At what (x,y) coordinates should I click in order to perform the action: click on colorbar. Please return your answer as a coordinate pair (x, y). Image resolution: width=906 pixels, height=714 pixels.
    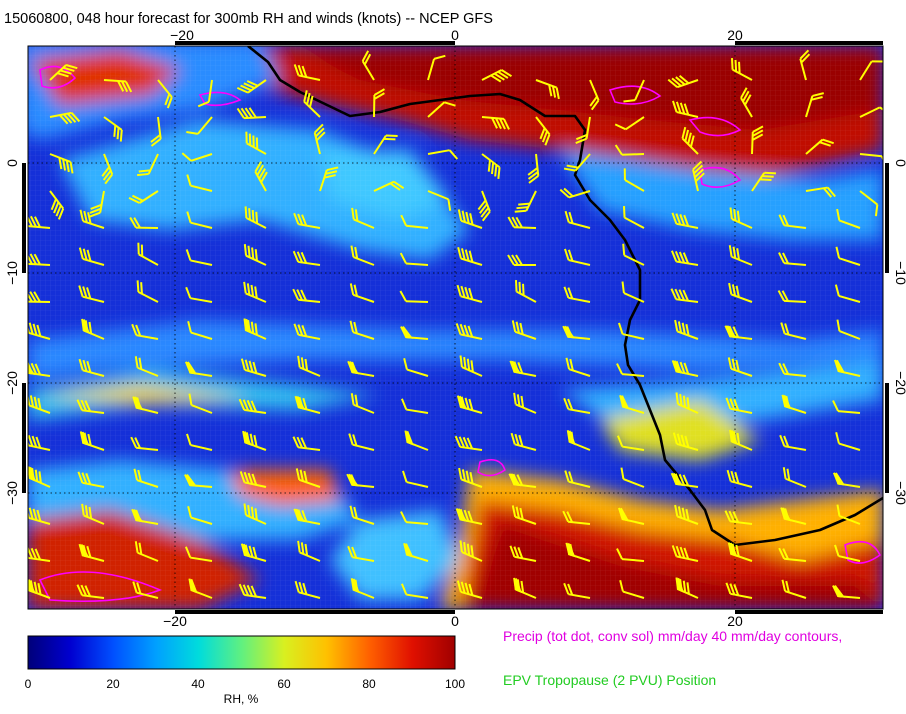
    Looking at the image, I should click on (241, 652).